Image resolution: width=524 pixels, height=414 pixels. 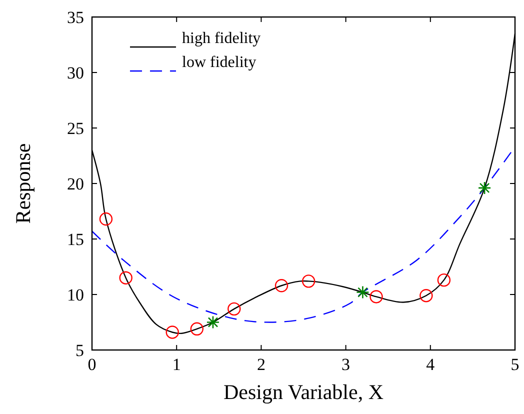 What do you see at coordinates (261, 364) in the screenshot?
I see `x-tick-label: 2` at bounding box center [261, 364].